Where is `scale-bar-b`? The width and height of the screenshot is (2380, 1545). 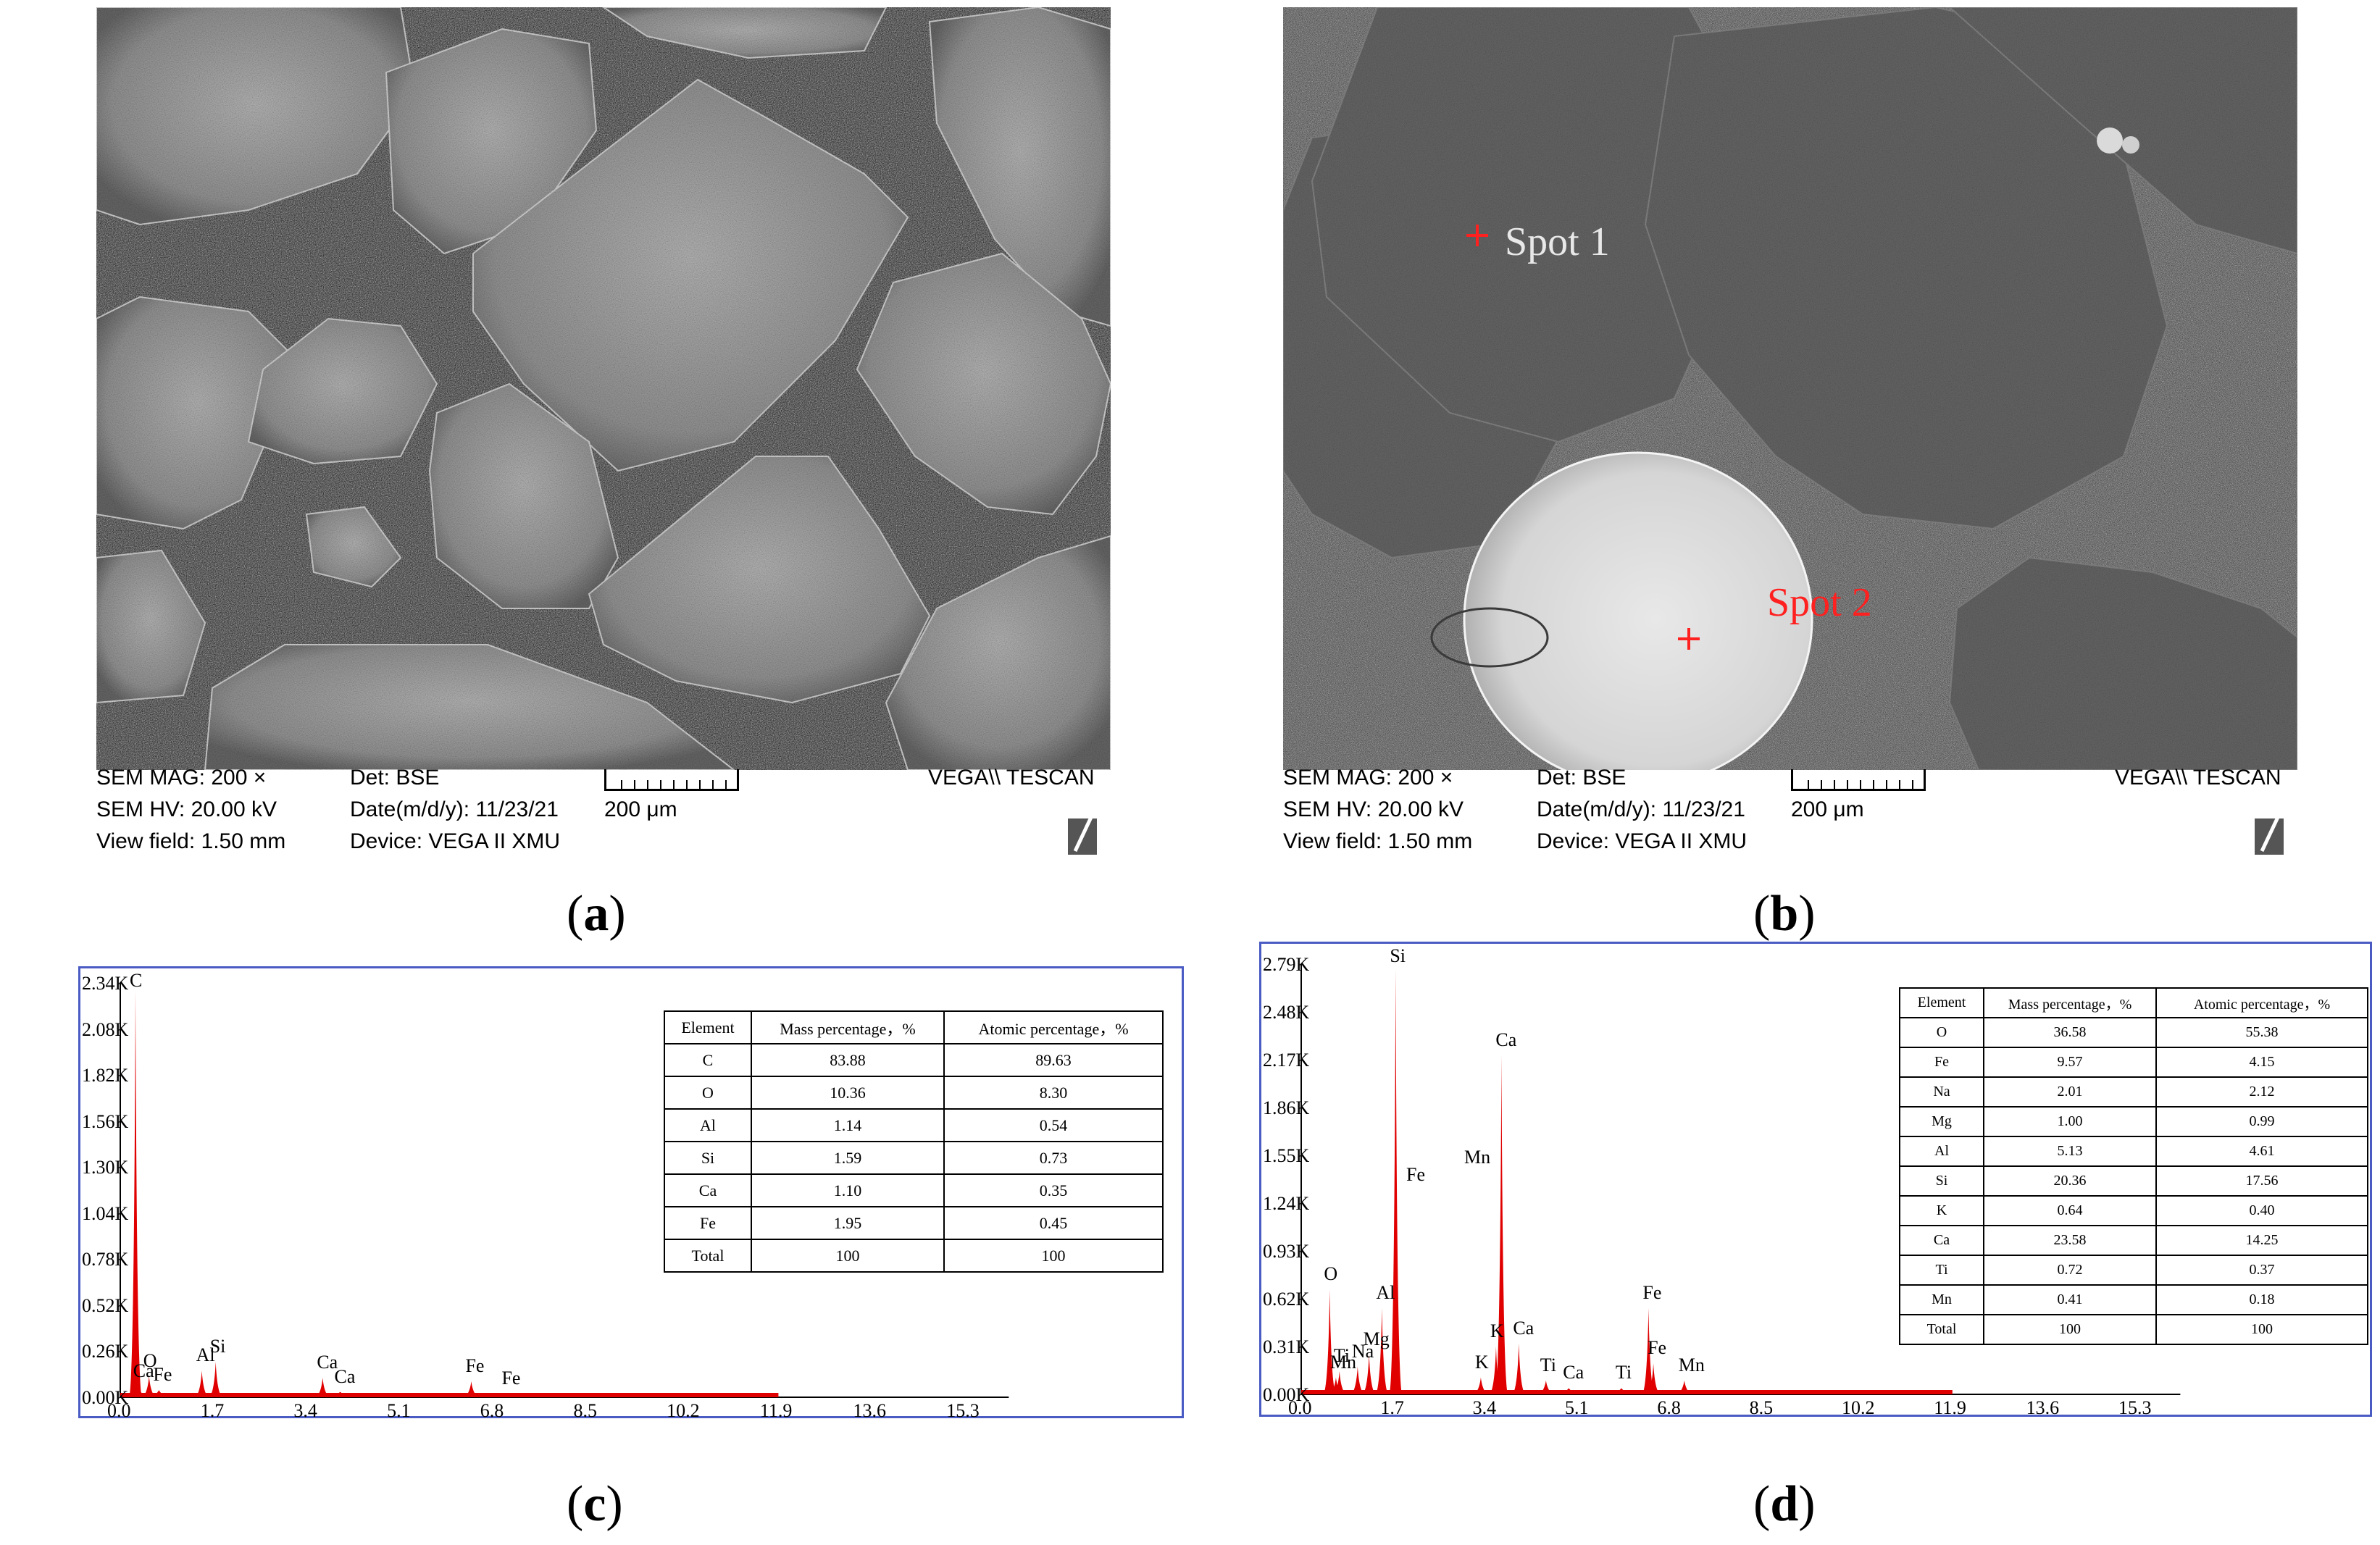 scale-bar-b is located at coordinates (1858, 780).